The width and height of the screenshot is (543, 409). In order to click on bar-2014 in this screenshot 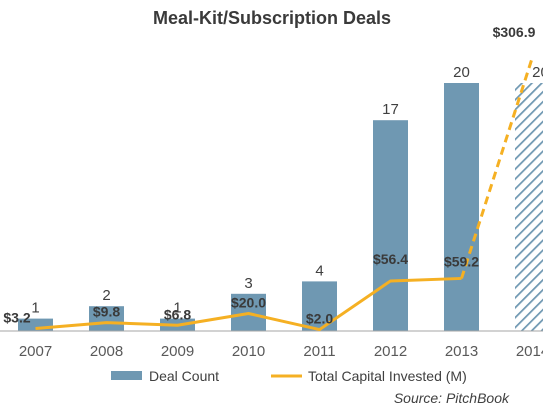, I will do `click(529, 207)`.